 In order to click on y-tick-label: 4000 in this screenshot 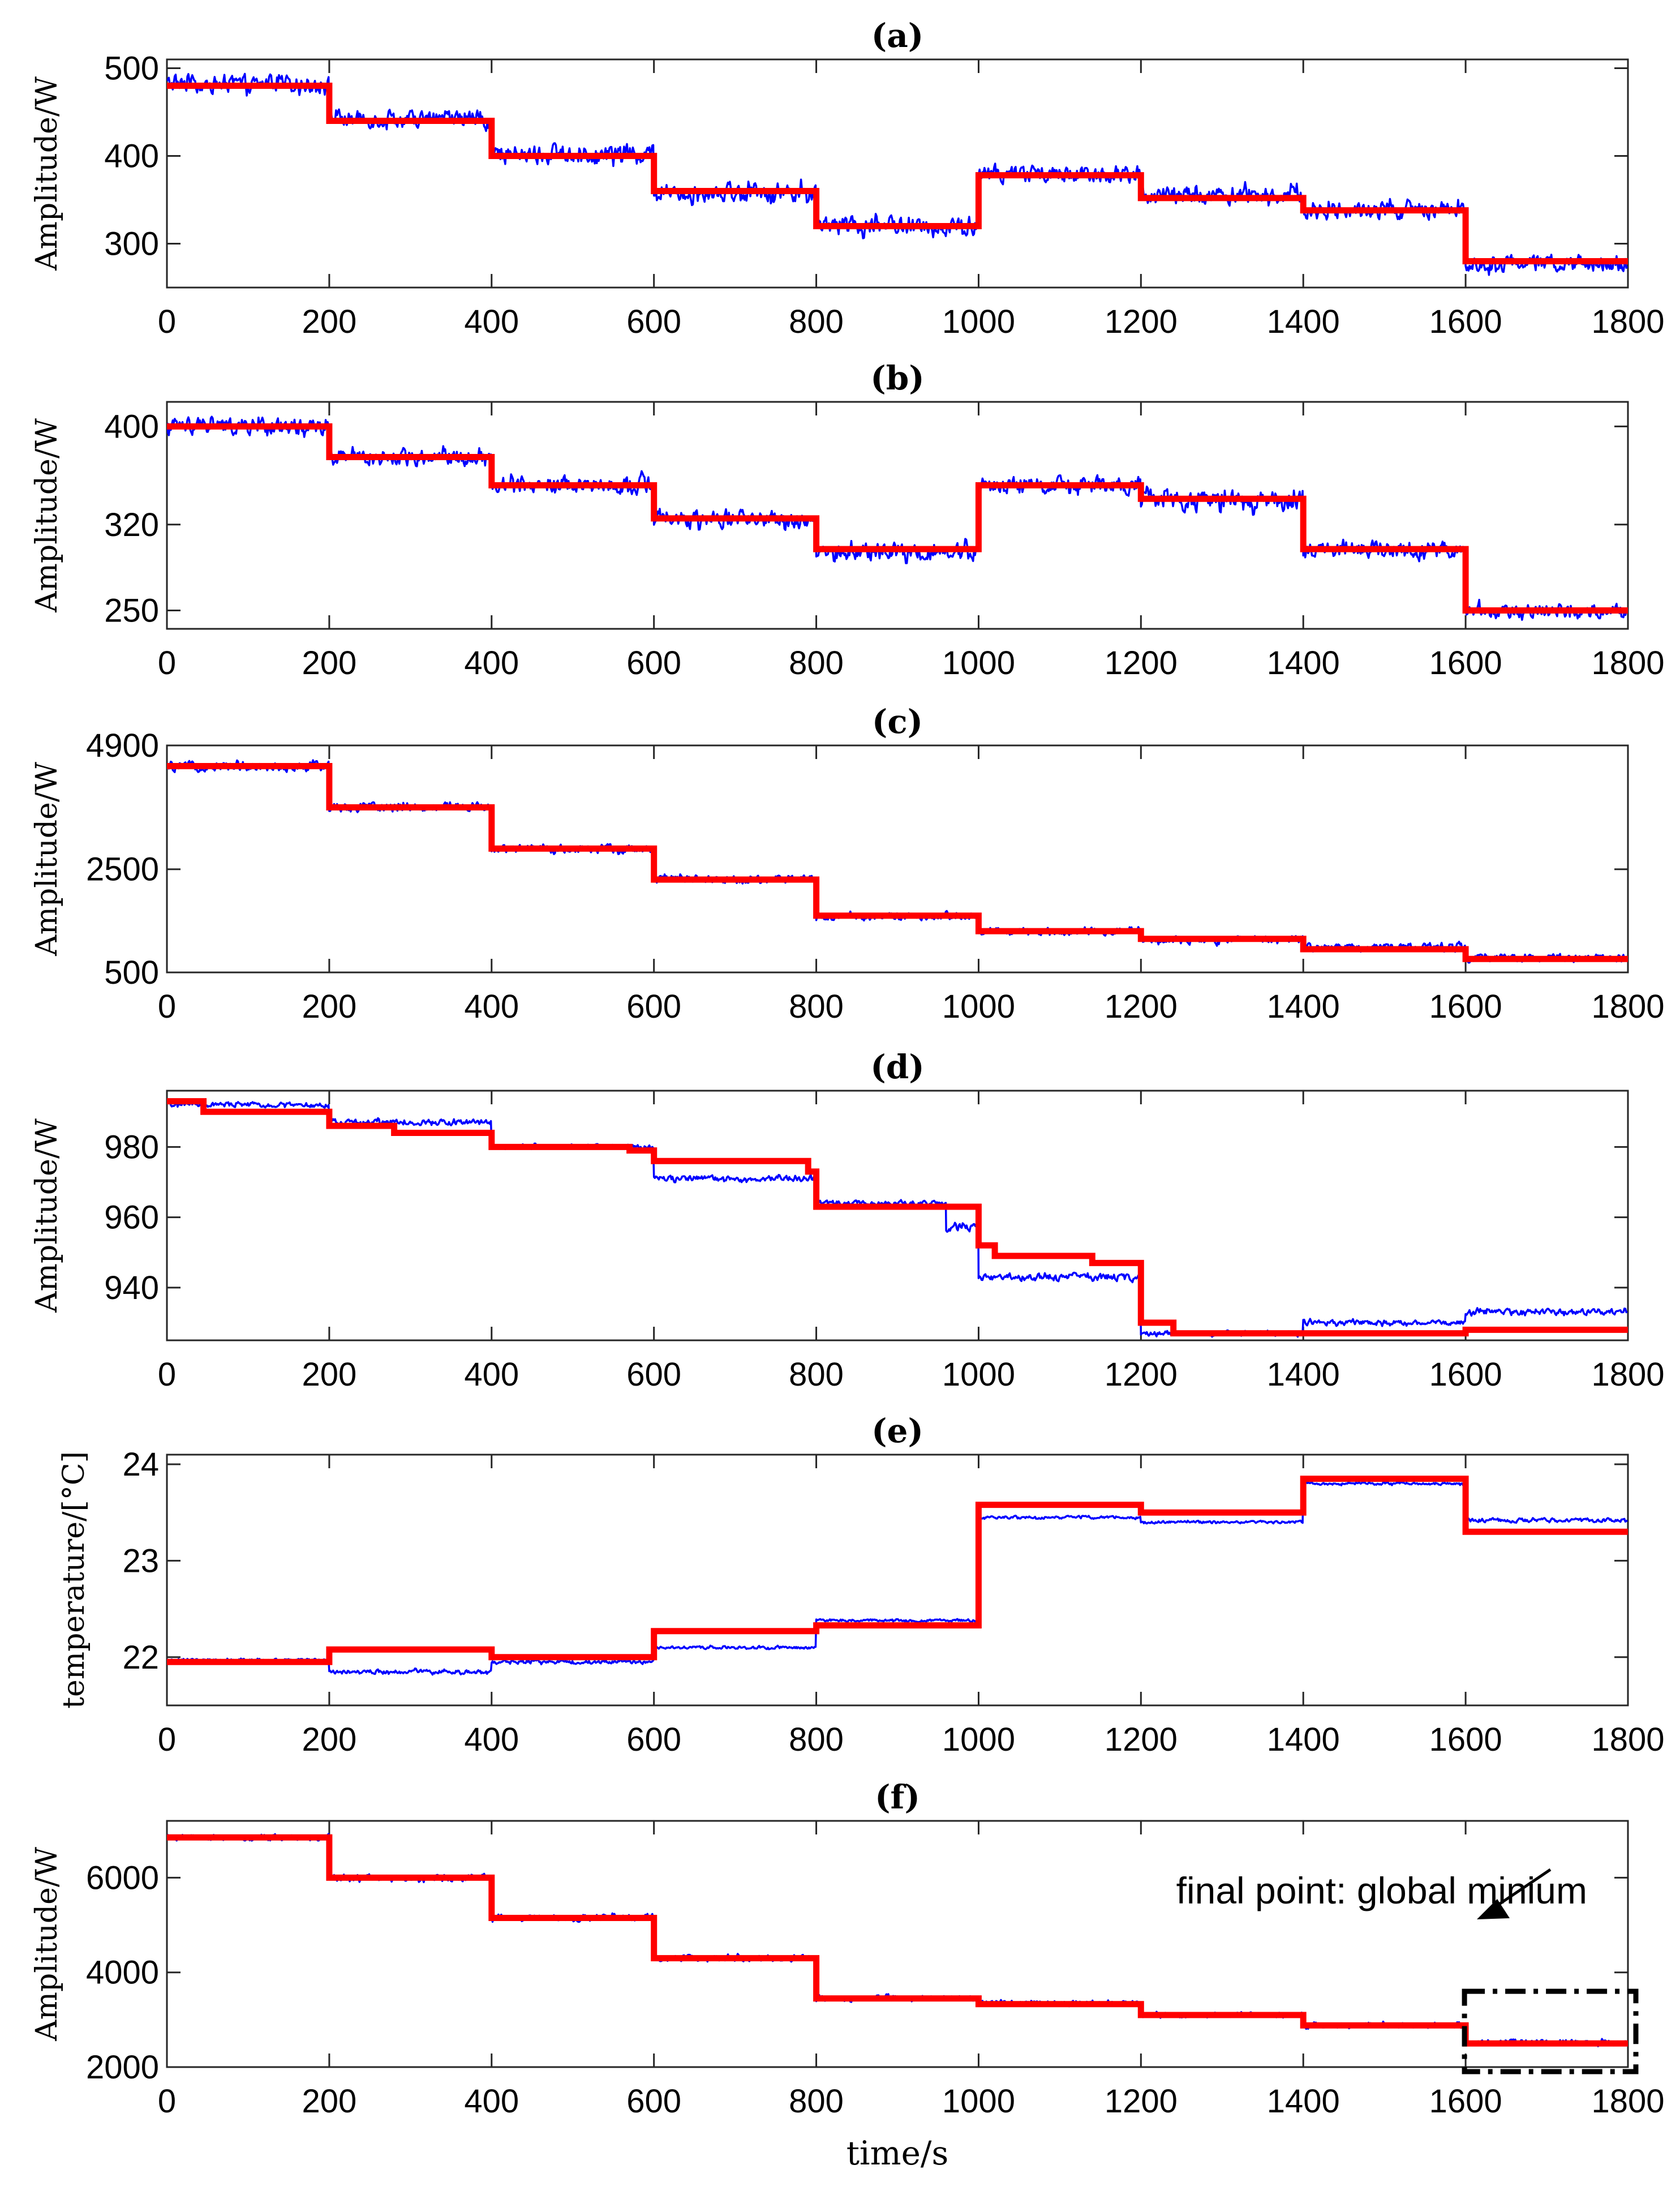, I will do `click(122, 1972)`.